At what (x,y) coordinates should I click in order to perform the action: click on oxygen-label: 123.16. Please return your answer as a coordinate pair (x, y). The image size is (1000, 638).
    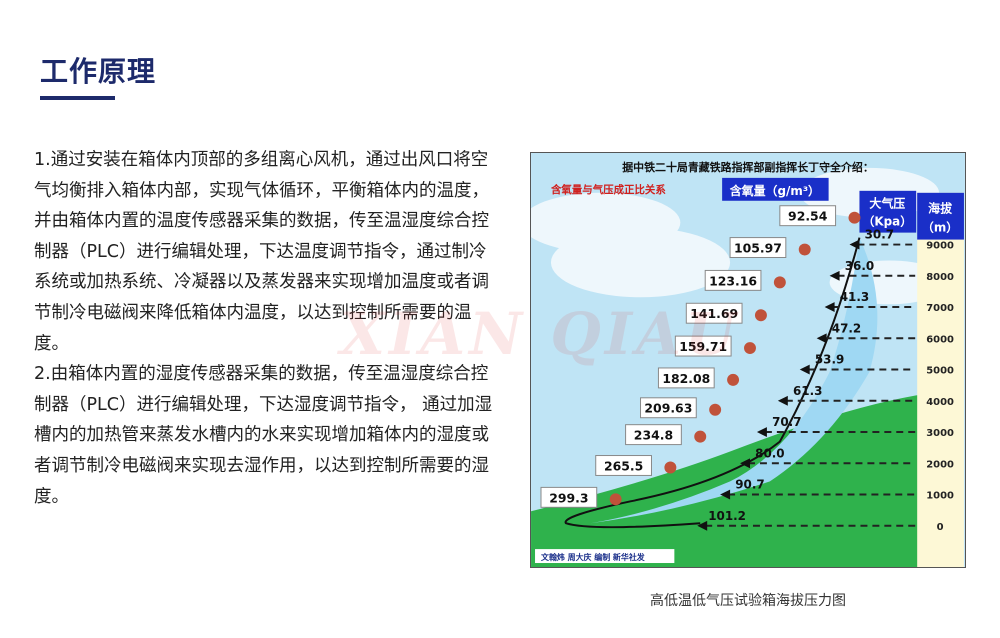
    Looking at the image, I should click on (733, 280).